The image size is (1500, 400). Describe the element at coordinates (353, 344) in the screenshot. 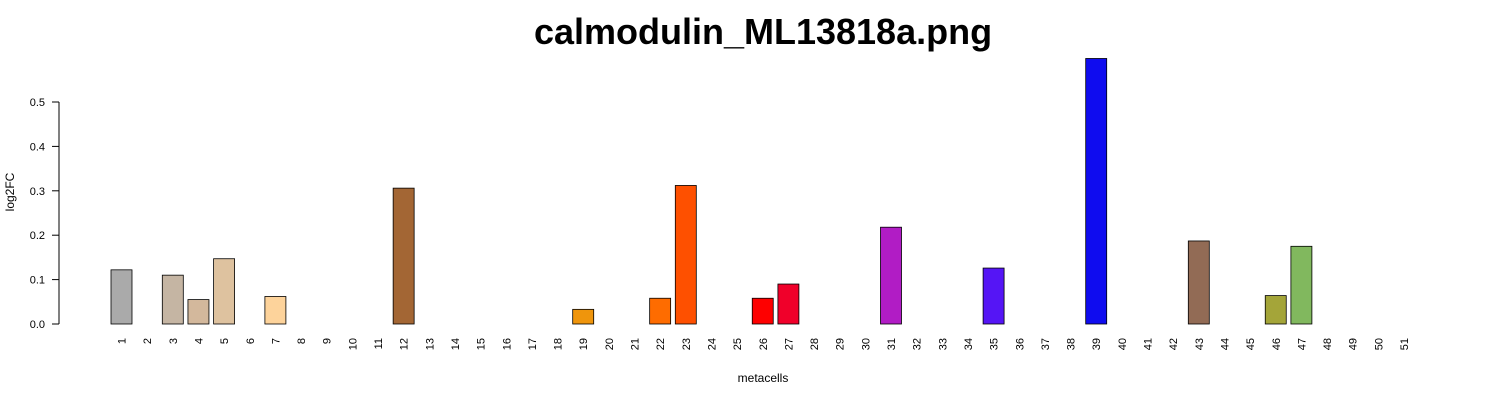

I see `x-tick-label: 10` at that location.